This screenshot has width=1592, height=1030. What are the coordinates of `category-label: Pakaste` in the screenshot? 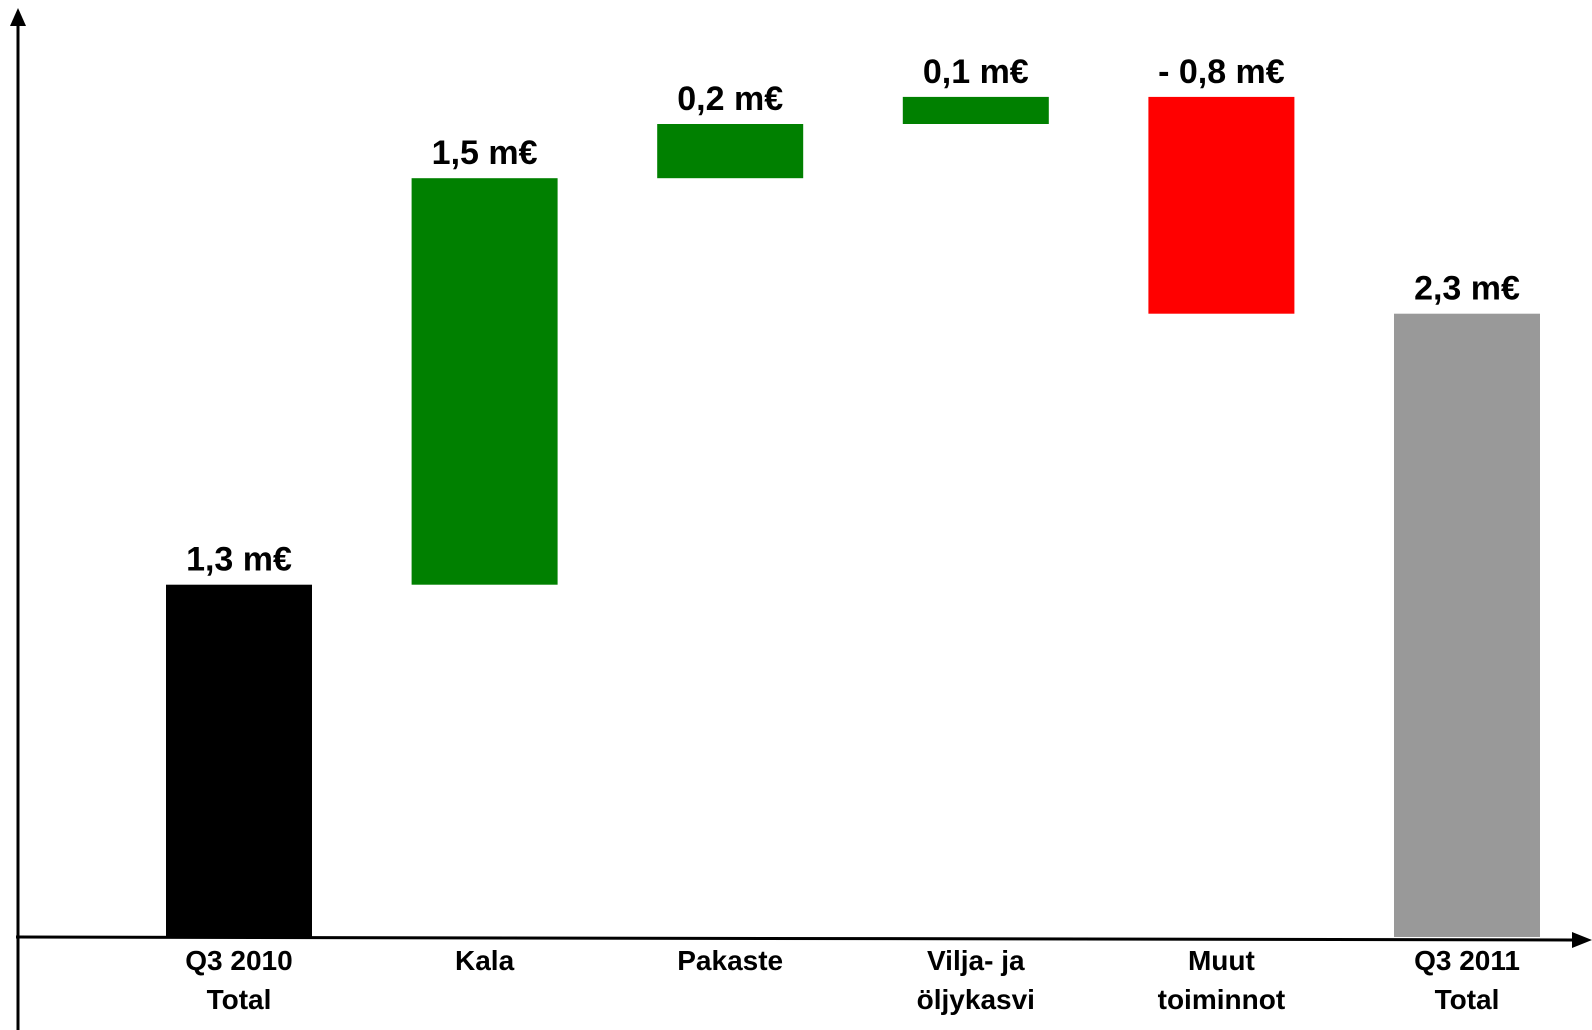 It's located at (730, 960).